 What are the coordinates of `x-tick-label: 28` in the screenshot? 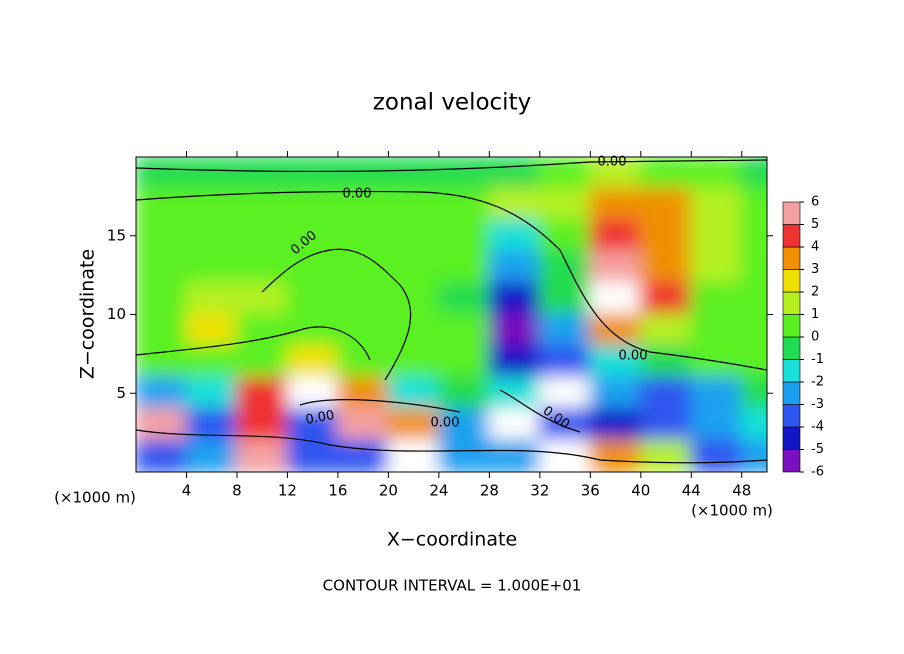 It's located at (489, 491).